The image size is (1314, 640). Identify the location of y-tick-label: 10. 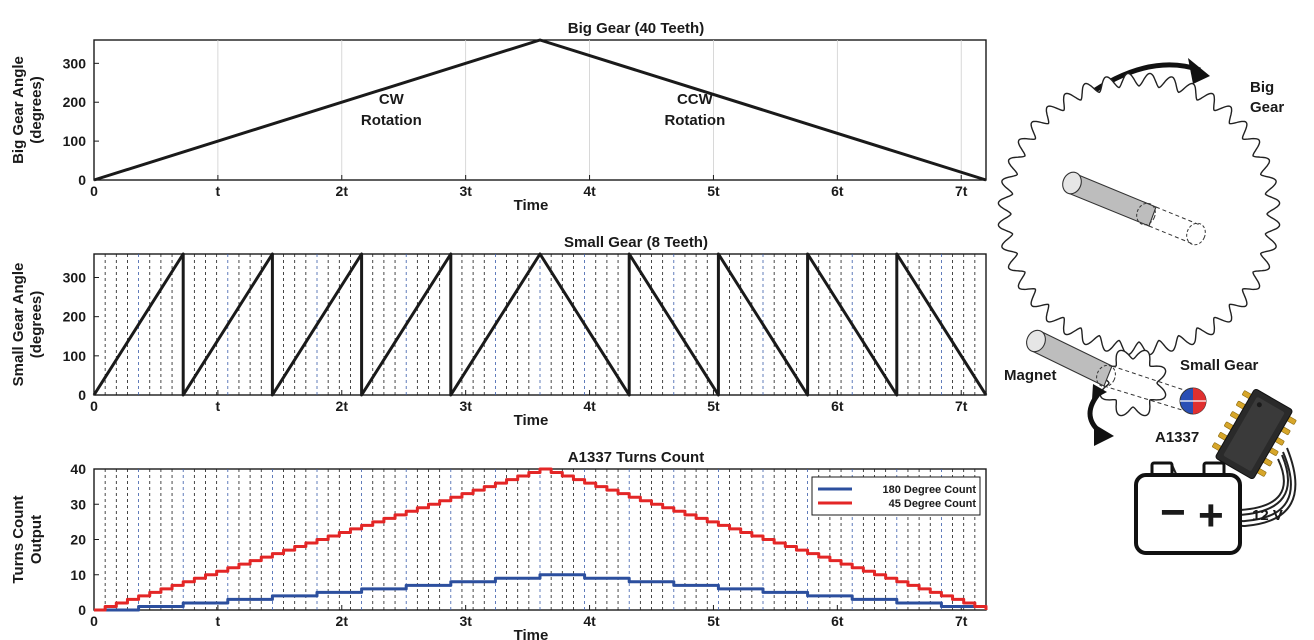
(78, 575).